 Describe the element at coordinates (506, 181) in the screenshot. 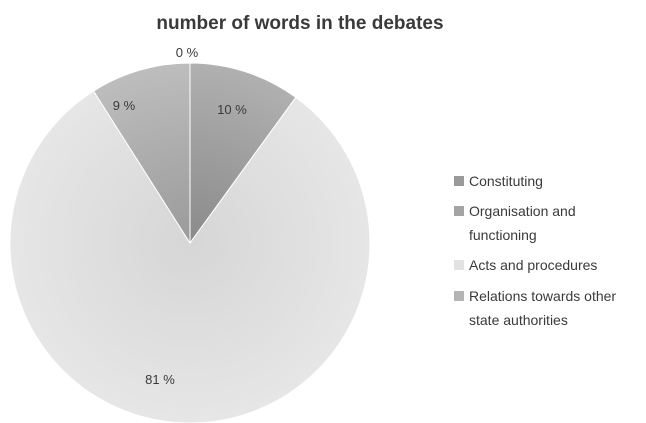

I see `legend-label-1: Constituting` at that location.